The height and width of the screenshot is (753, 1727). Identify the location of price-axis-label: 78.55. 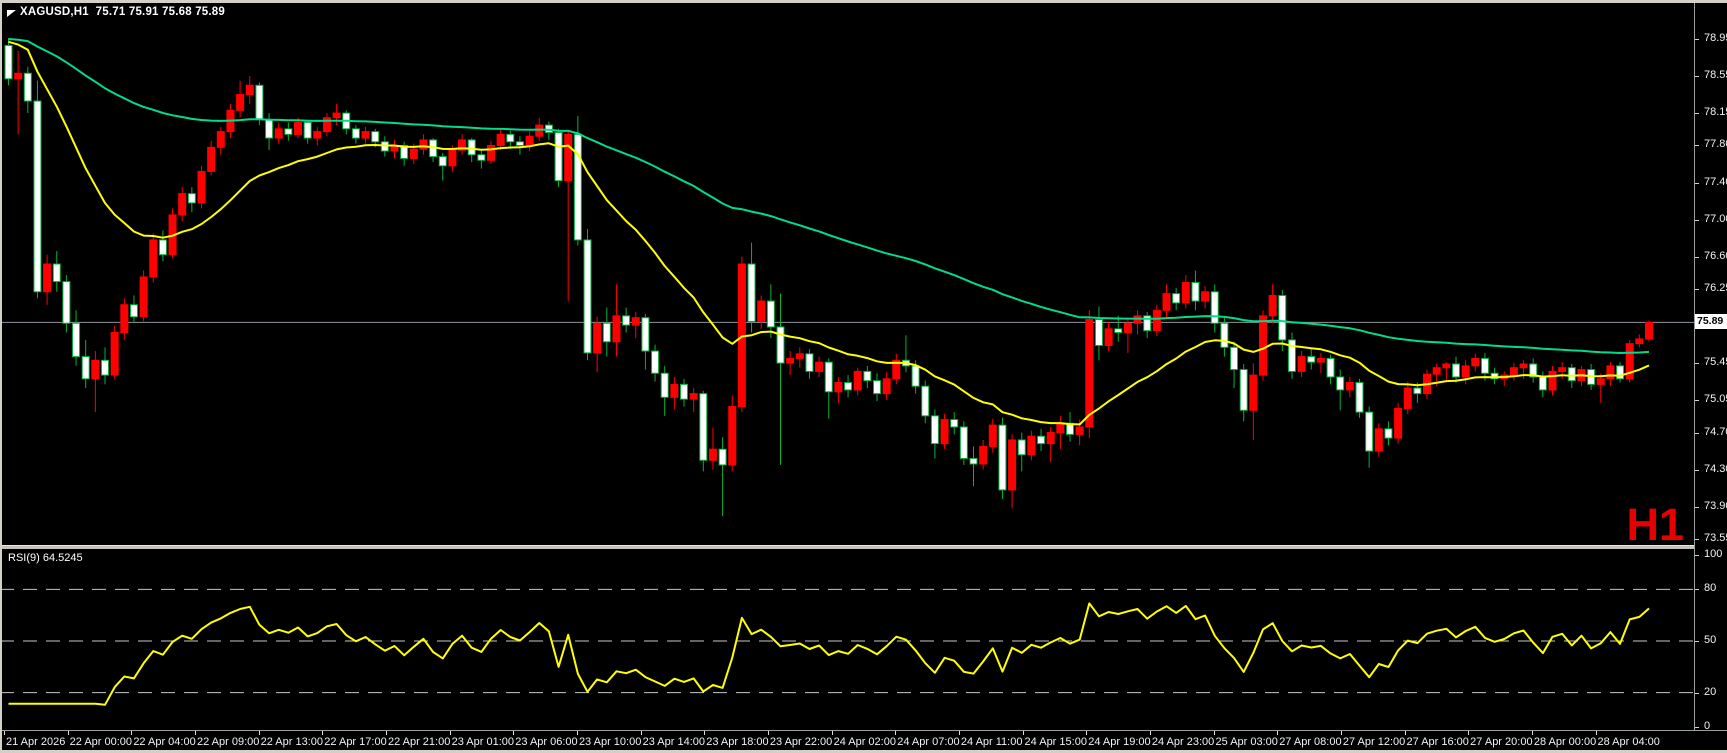
(1715, 75).